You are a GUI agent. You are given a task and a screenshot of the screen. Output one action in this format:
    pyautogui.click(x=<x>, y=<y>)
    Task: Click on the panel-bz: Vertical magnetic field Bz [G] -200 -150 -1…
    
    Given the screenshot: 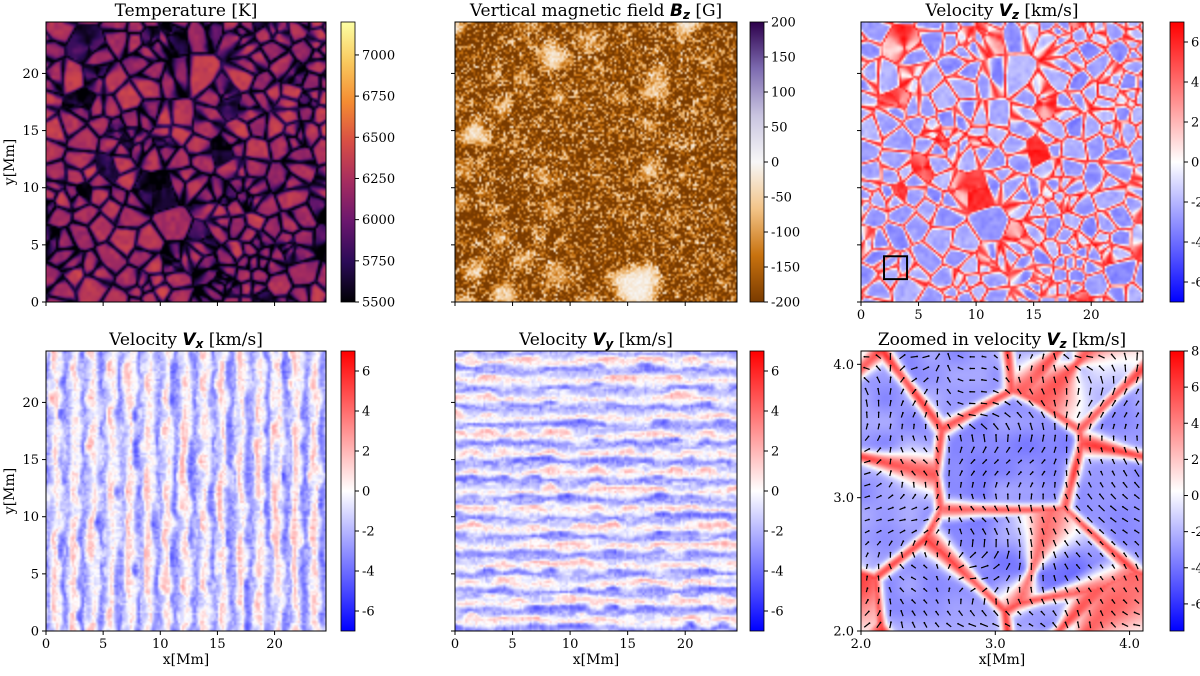 What is the action you would take?
    pyautogui.click(x=625, y=156)
    